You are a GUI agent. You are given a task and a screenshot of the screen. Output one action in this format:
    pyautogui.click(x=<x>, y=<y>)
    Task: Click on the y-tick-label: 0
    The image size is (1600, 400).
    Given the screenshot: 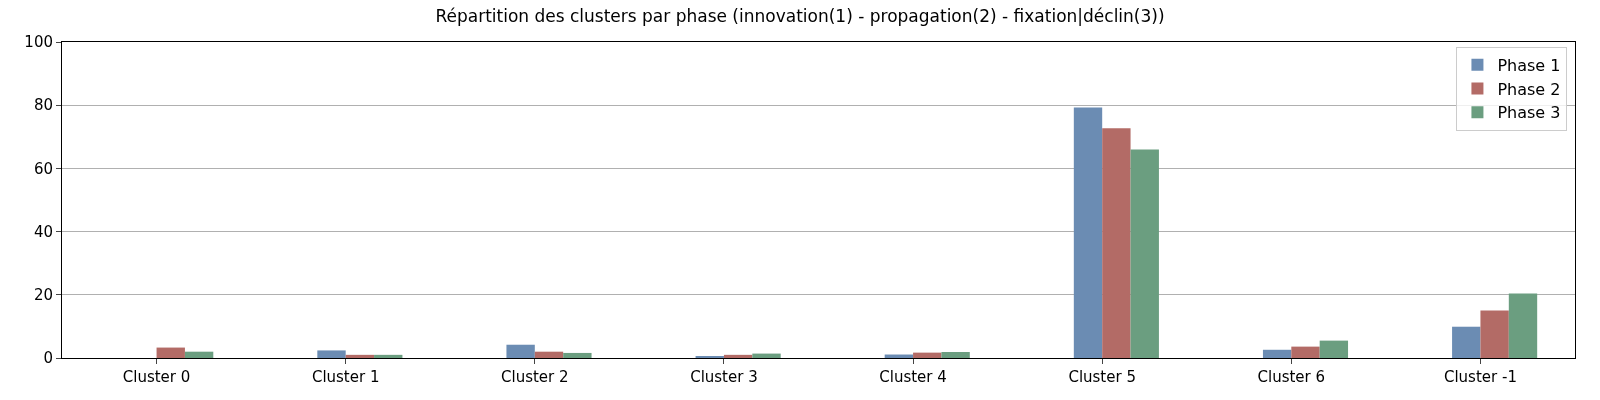 What is the action you would take?
    pyautogui.click(x=48, y=358)
    